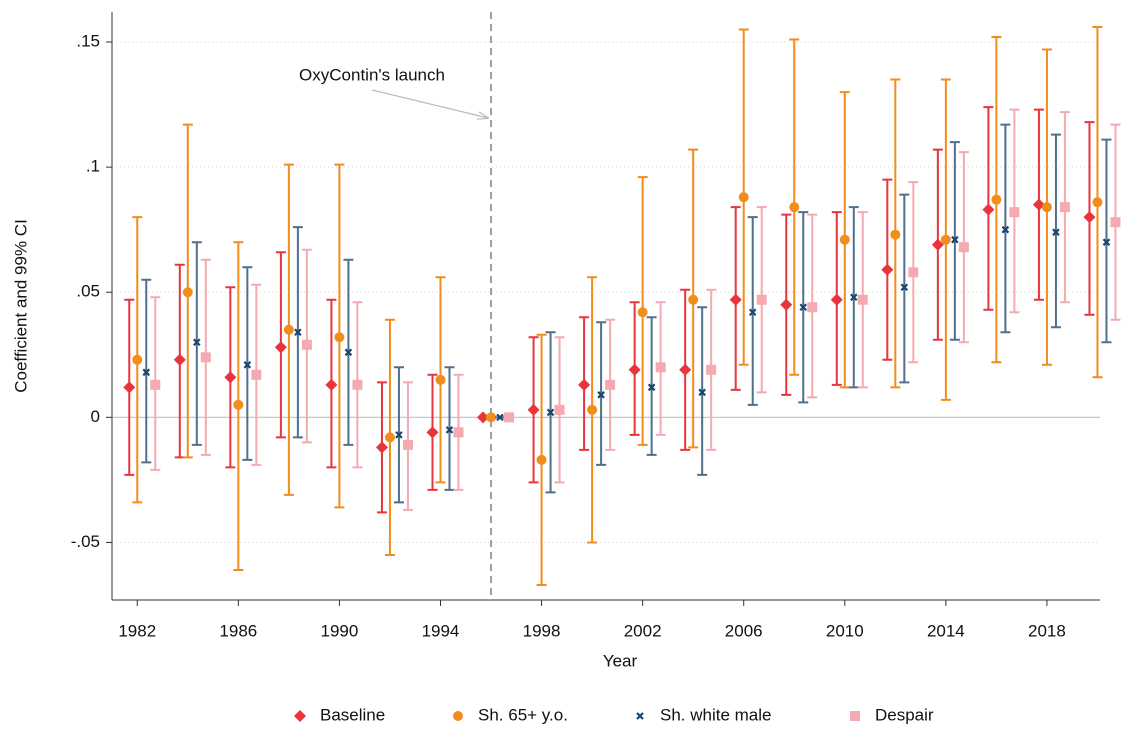 This screenshot has height=738, width=1140. I want to click on y-tick-label: 0, so click(95, 416).